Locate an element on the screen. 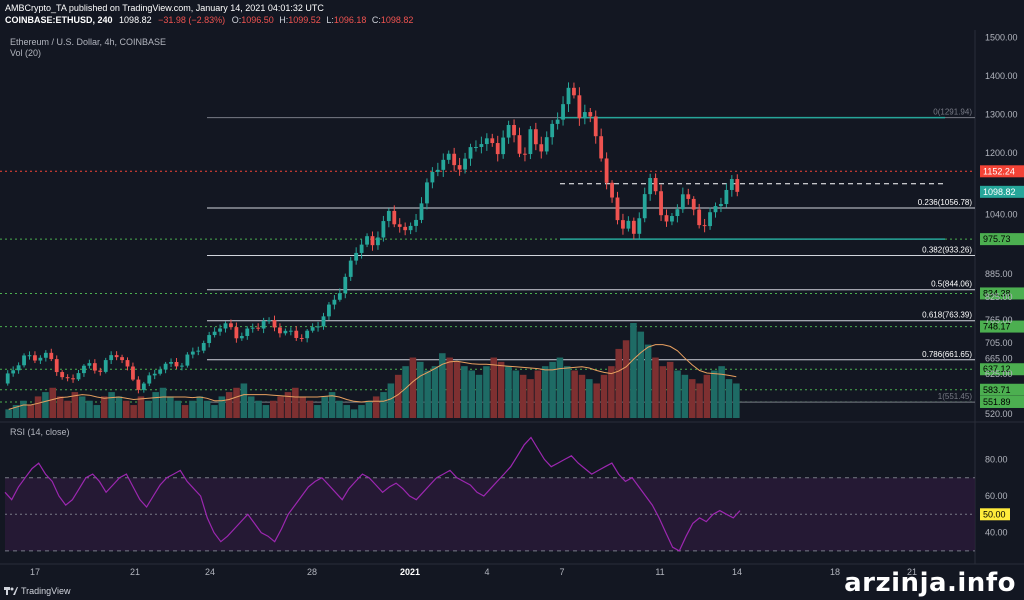  price-tick: 1200.00 is located at coordinates (1001, 153).